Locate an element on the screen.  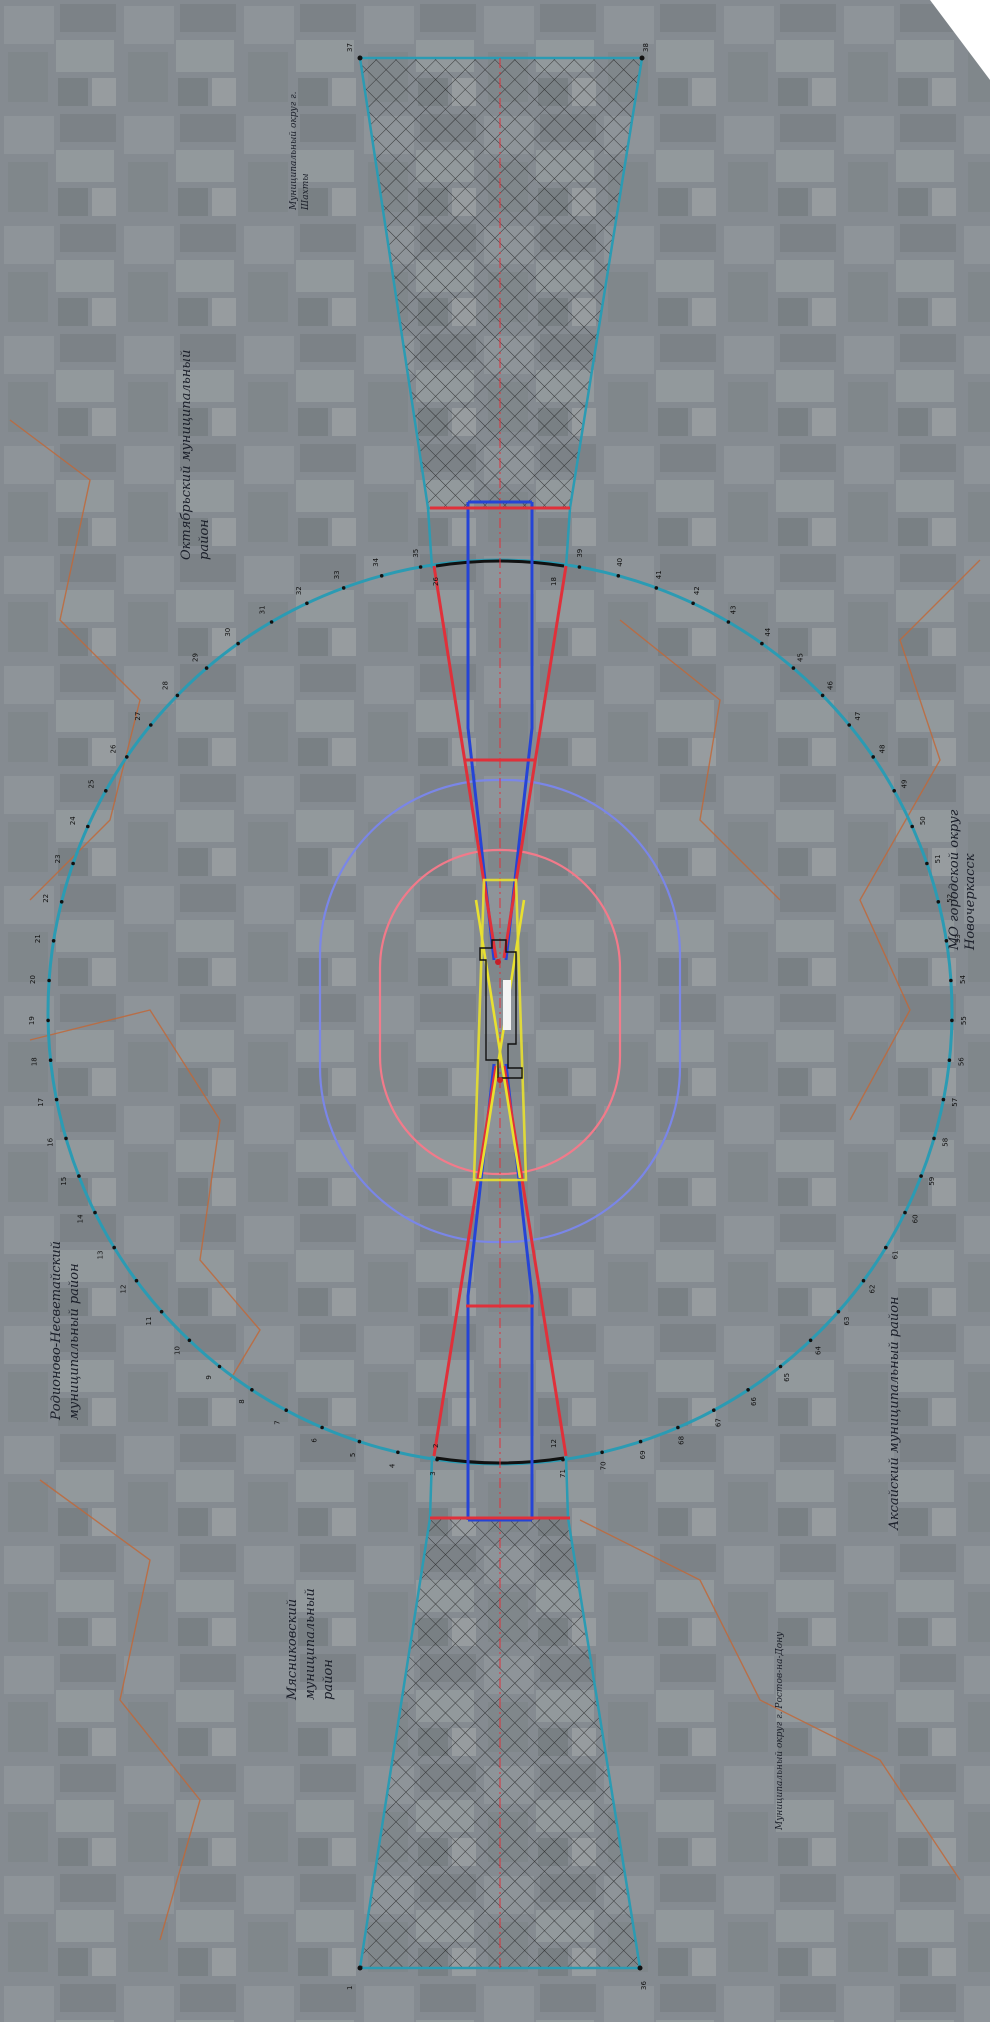
boundary-point-number: 9 is located at coordinates (209, 1377).